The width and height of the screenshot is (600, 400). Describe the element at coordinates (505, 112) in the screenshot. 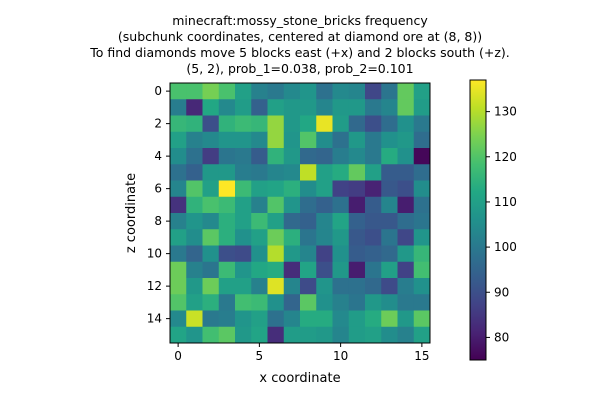

I see `colorbar-tick-label: 130` at that location.